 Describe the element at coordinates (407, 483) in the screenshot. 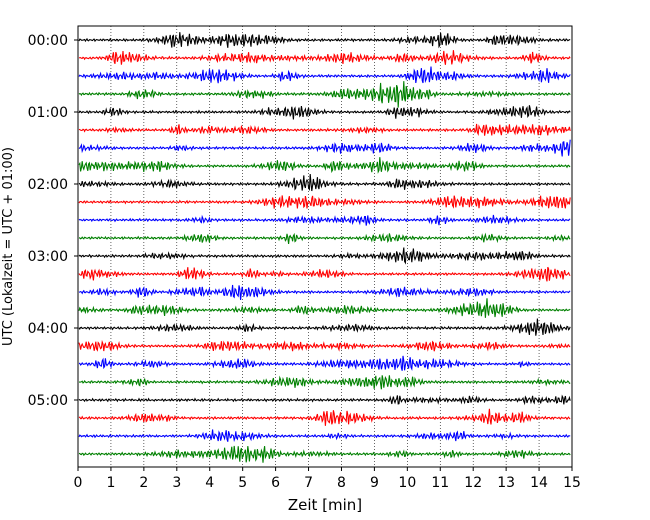

I see `x-tick-label: 10` at that location.